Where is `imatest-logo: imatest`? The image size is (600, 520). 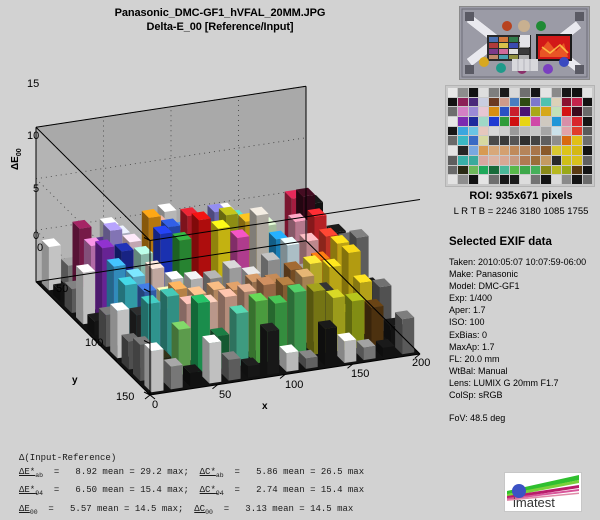
imatest-logo: imatest is located at coordinates (543, 492).